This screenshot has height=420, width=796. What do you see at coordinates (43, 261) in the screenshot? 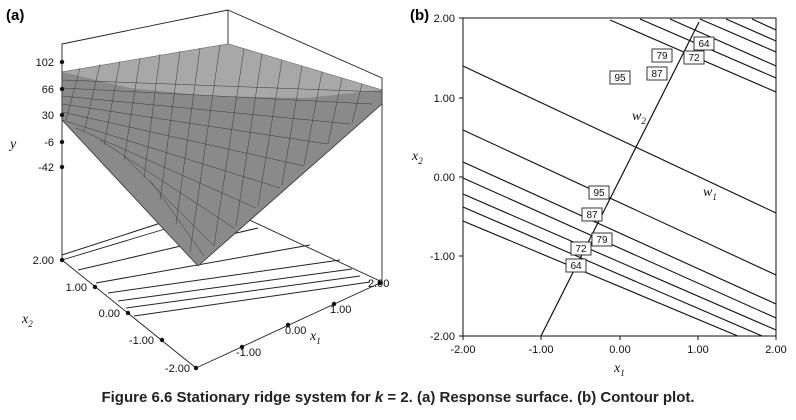
I see `x2-tick: 2.00` at bounding box center [43, 261].